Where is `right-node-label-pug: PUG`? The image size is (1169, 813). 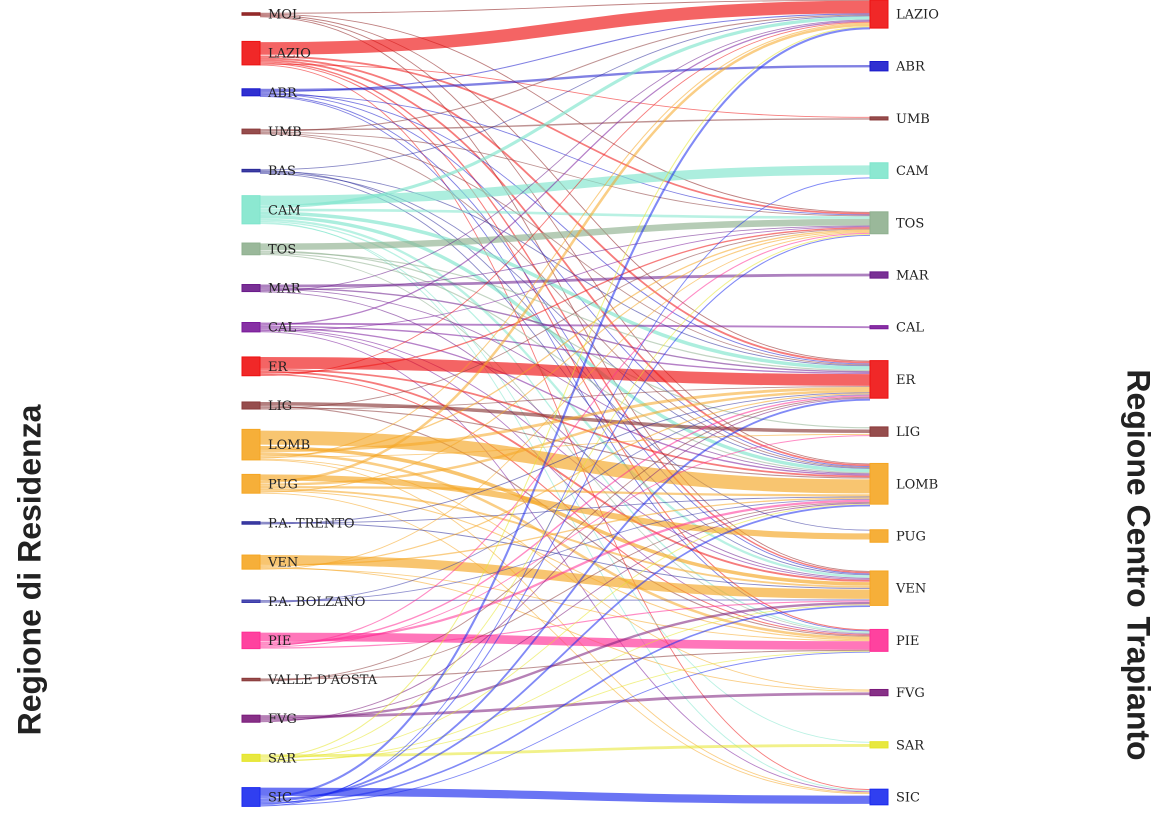 right-node-label-pug: PUG is located at coordinates (911, 537).